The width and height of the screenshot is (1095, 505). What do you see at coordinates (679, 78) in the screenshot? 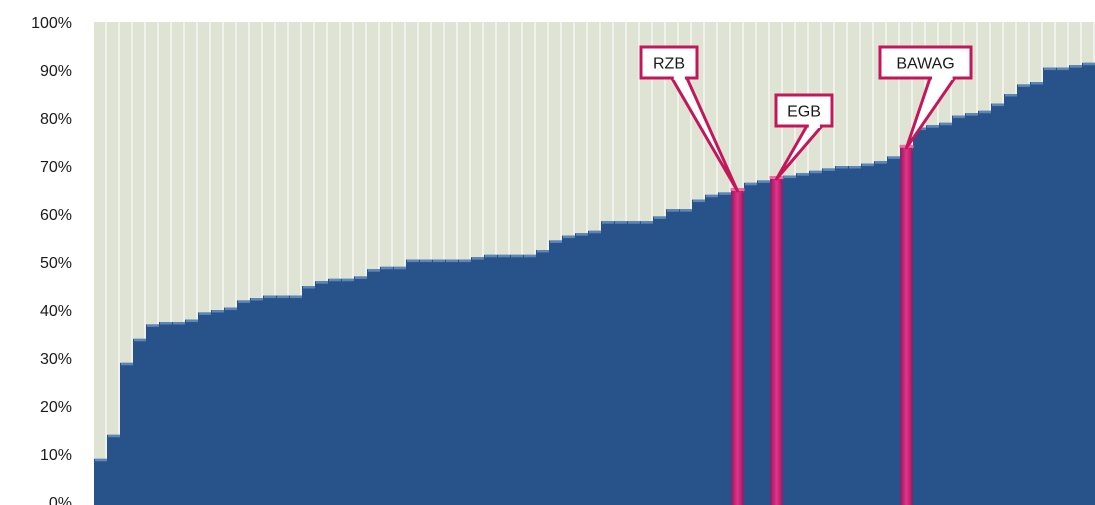
I see `callout-join` at bounding box center [679, 78].